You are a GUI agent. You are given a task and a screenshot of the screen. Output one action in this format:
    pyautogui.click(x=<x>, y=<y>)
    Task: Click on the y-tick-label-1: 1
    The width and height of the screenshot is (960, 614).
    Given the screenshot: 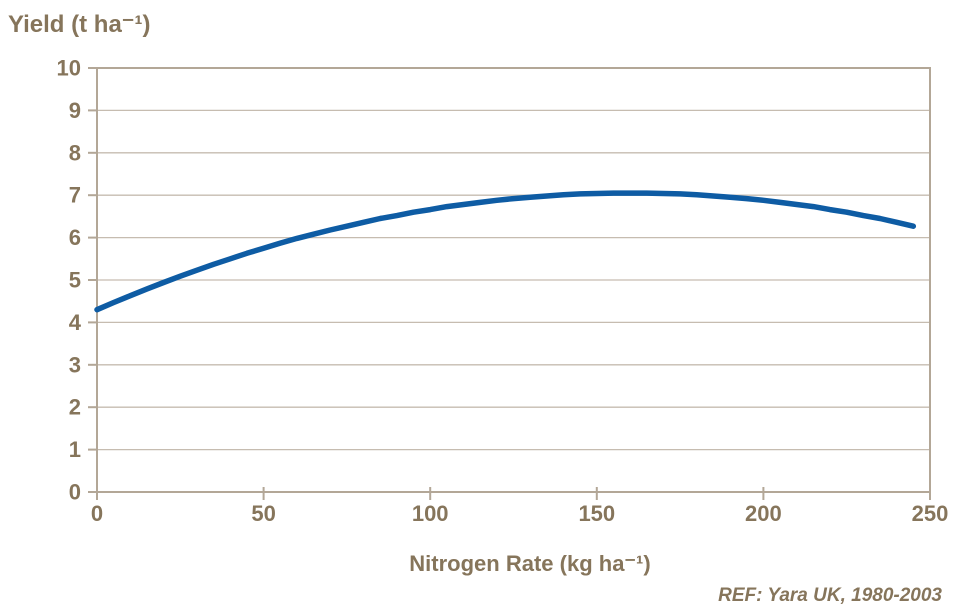 What is the action you would take?
    pyautogui.click(x=75, y=449)
    